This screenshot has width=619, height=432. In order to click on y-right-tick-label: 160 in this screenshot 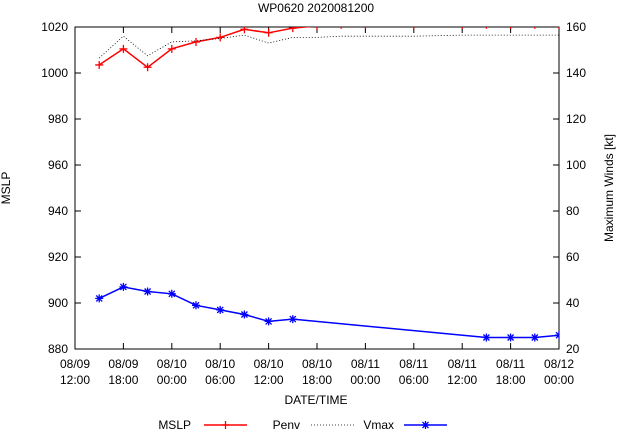, I will do `click(576, 27)`.